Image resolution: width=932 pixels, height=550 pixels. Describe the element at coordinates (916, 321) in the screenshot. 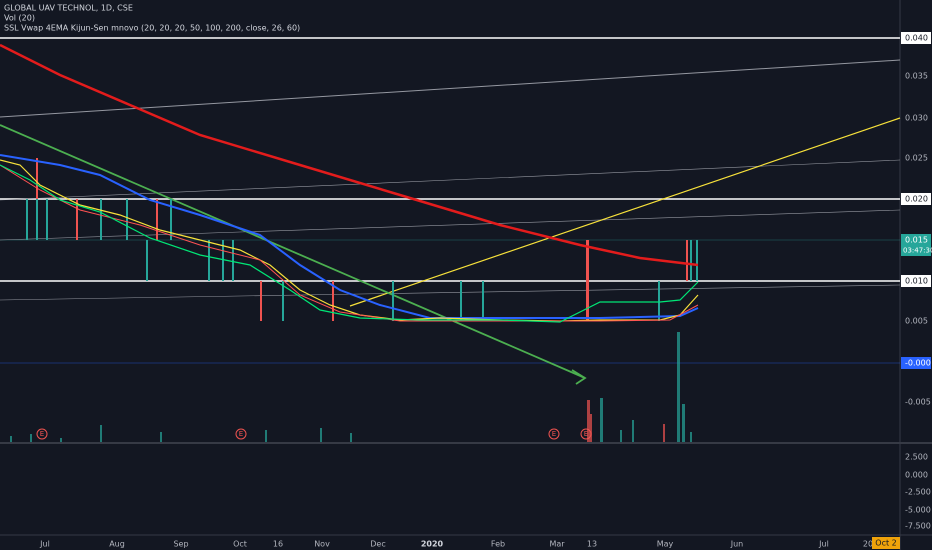

I see `price-label: 0.005` at that location.